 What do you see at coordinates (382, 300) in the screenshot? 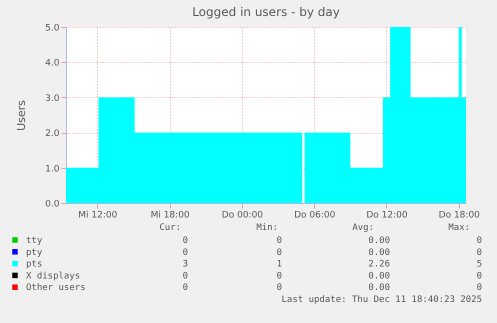
I see `text: Last update: Thu Dec 11 18:40:23 2025` at bounding box center [382, 300].